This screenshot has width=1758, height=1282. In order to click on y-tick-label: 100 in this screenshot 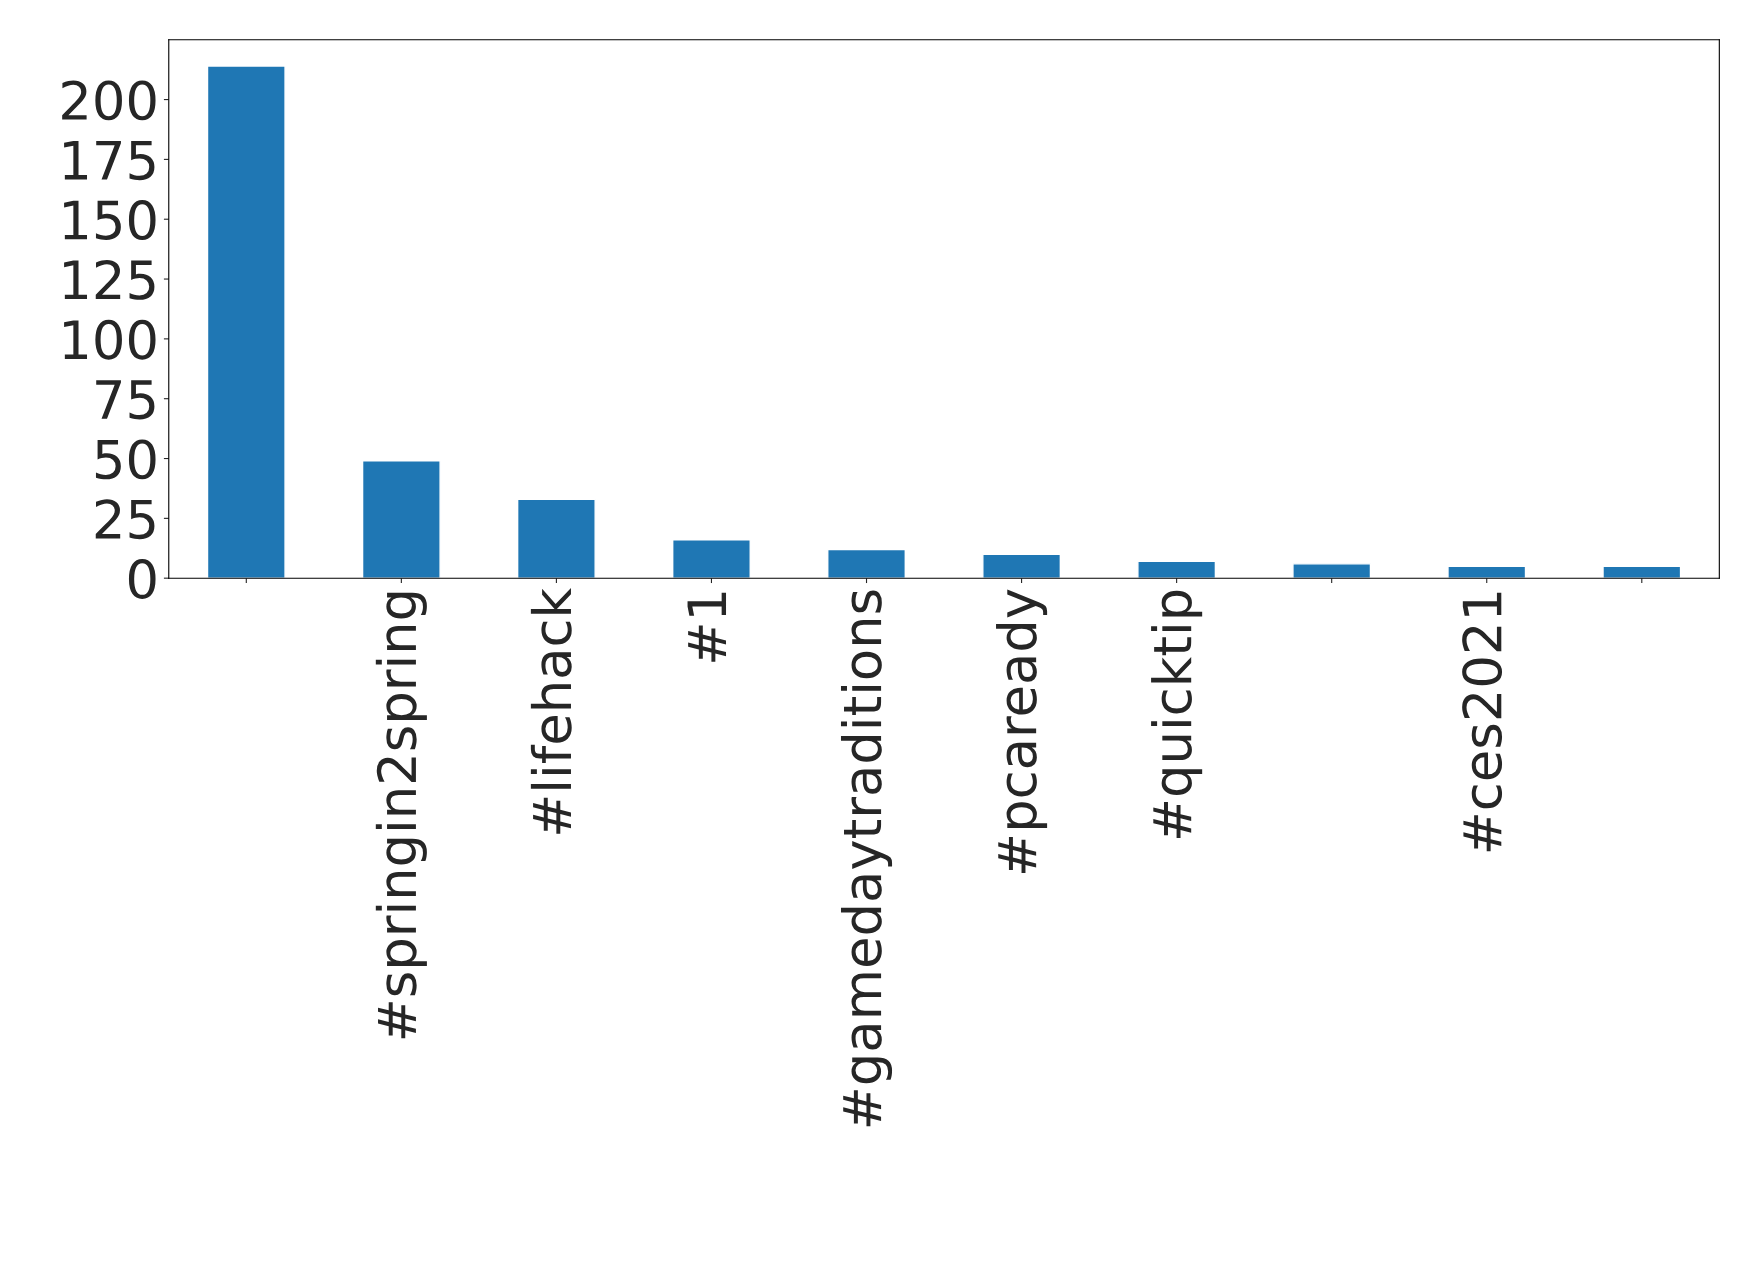, I will do `click(110, 339)`.